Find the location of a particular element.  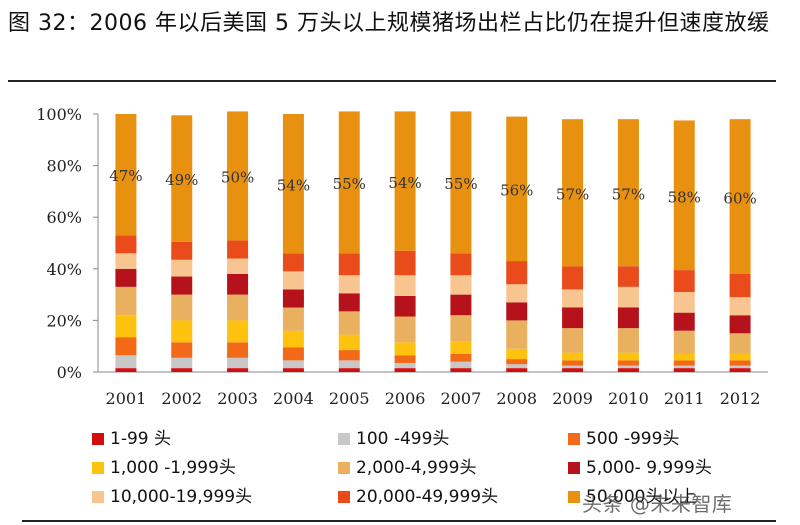

legend-label: 50,000头以上 is located at coordinates (641, 497).